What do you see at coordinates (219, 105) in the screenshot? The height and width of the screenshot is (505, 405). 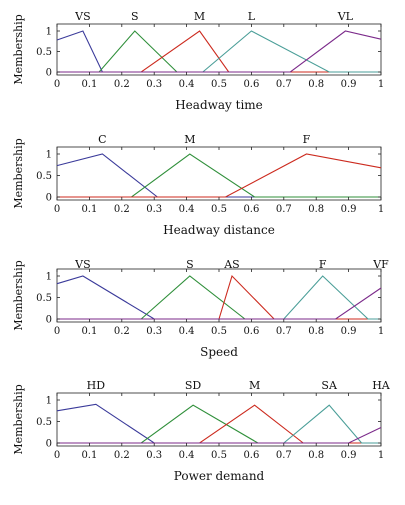 I see `x-axis-label: Headway time` at bounding box center [219, 105].